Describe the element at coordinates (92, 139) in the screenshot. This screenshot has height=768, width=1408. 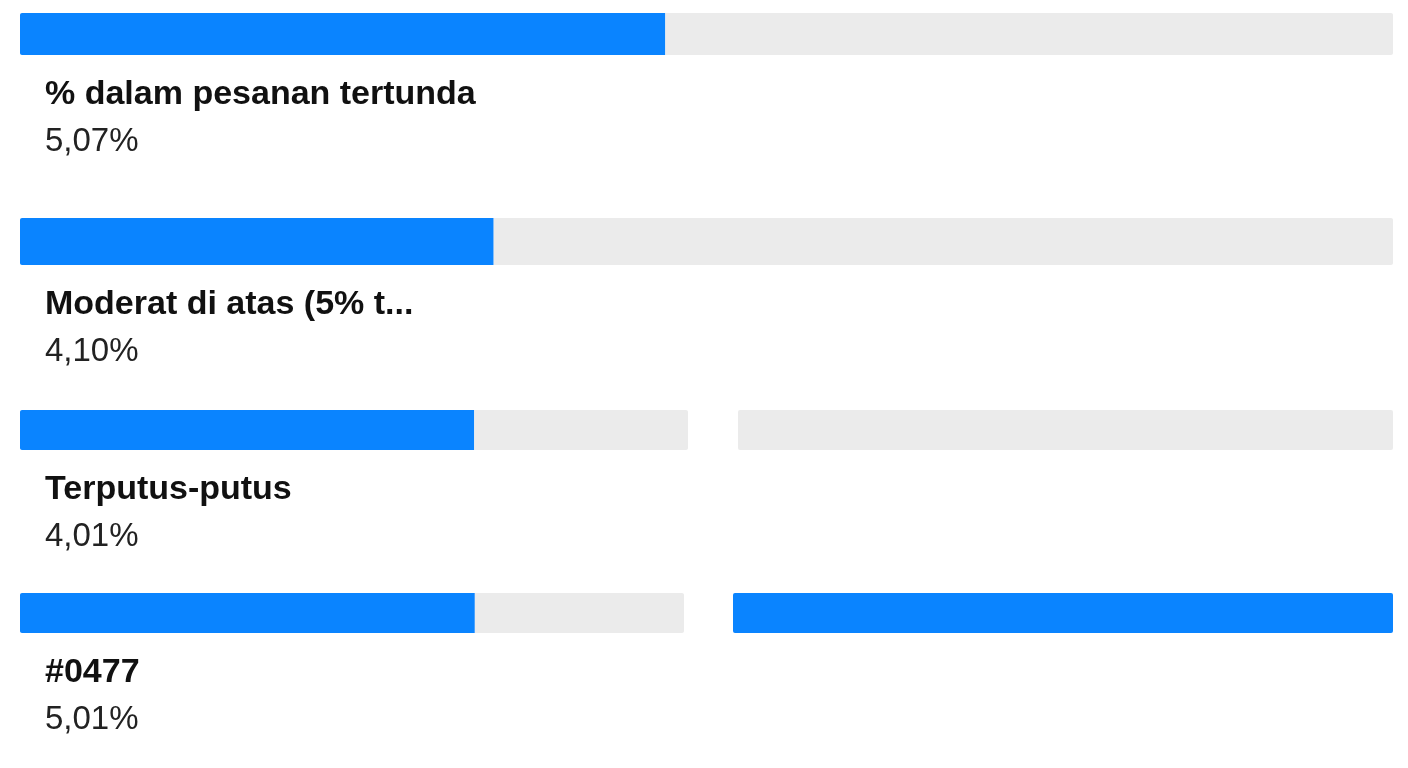
I see `text: 5,07%` at that location.